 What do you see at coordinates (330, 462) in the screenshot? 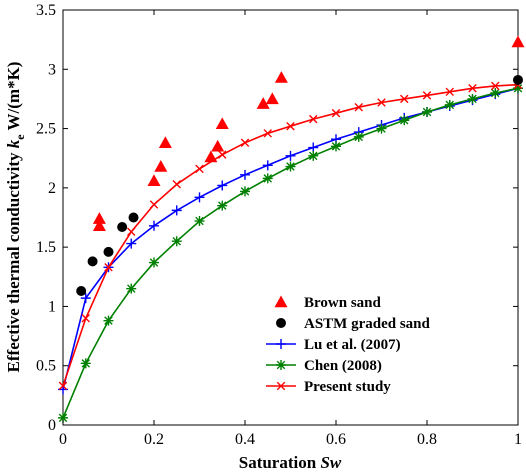
I see `x-axis-label-variable: Sw` at bounding box center [330, 462].